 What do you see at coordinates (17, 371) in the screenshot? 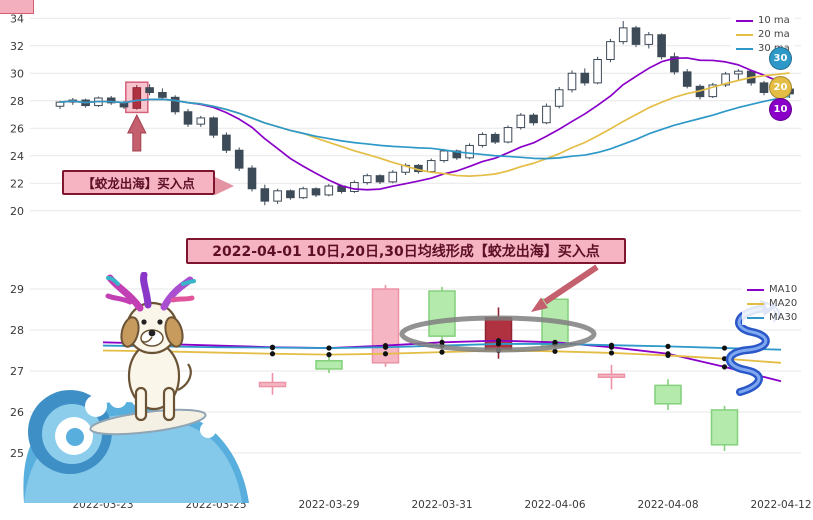
I see `svg-text: 27` at bounding box center [17, 371].